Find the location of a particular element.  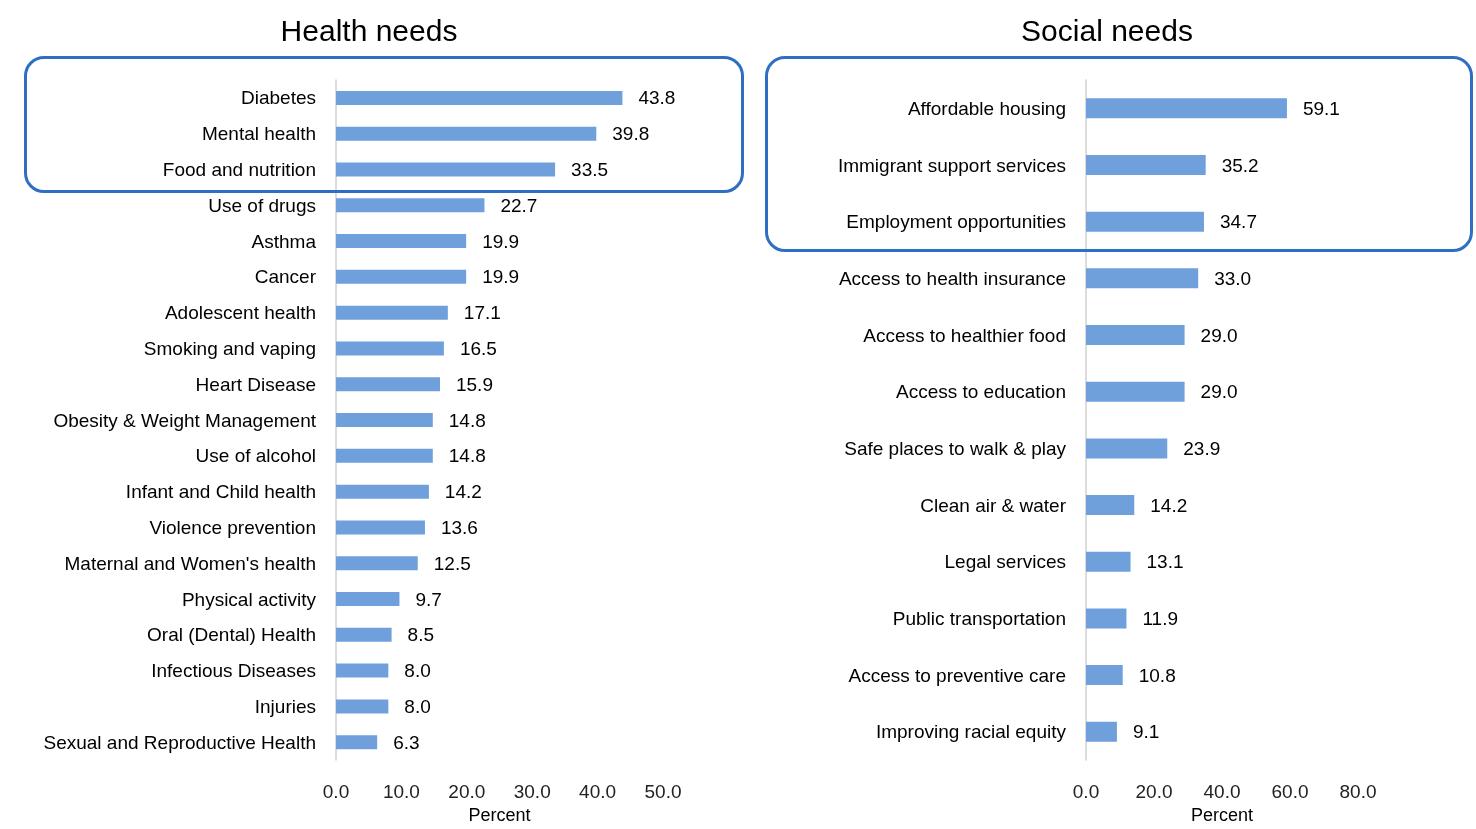

data-label: 8.5 is located at coordinates (421, 635).